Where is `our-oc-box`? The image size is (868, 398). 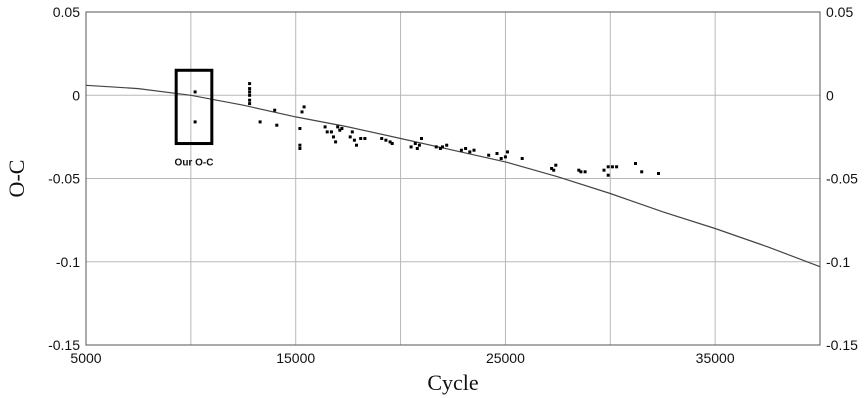
our-oc-box is located at coordinates (194, 107).